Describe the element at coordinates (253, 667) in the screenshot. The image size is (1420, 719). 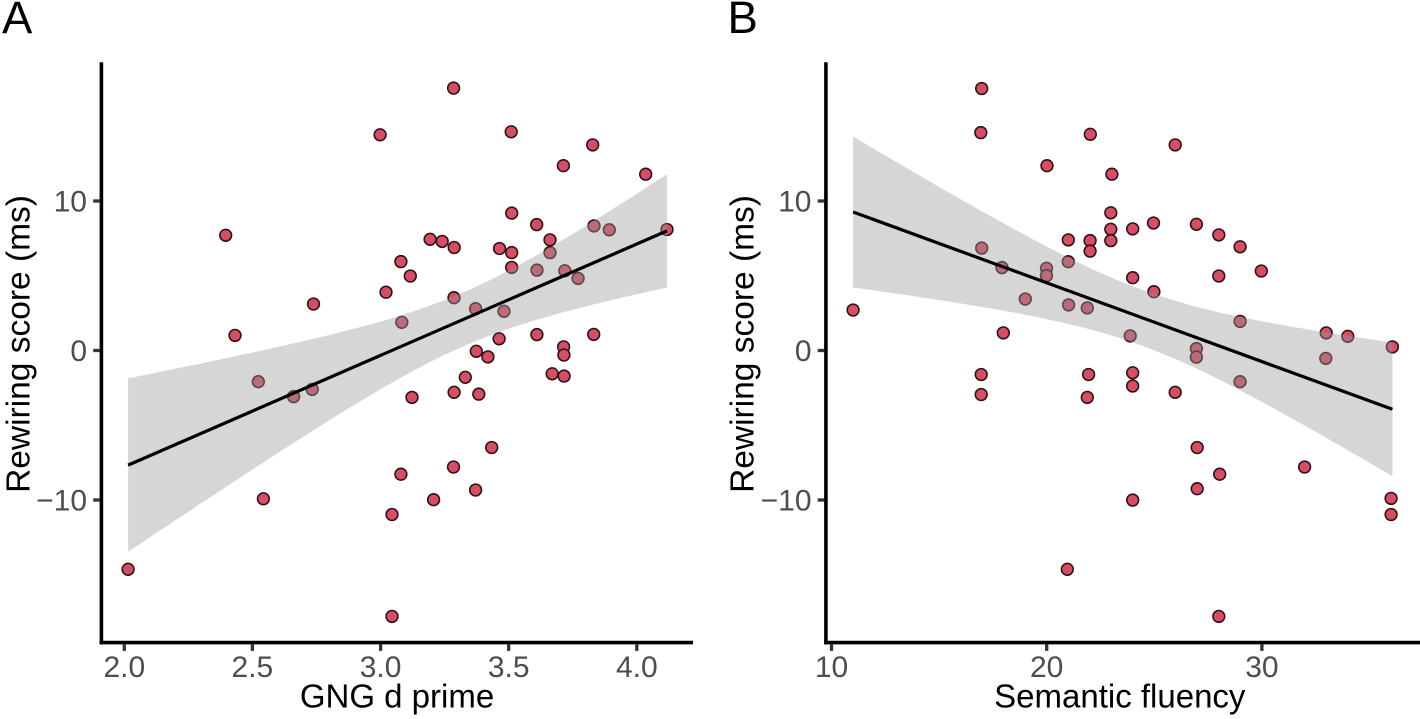
I see `svg-text: 2.5` at that location.